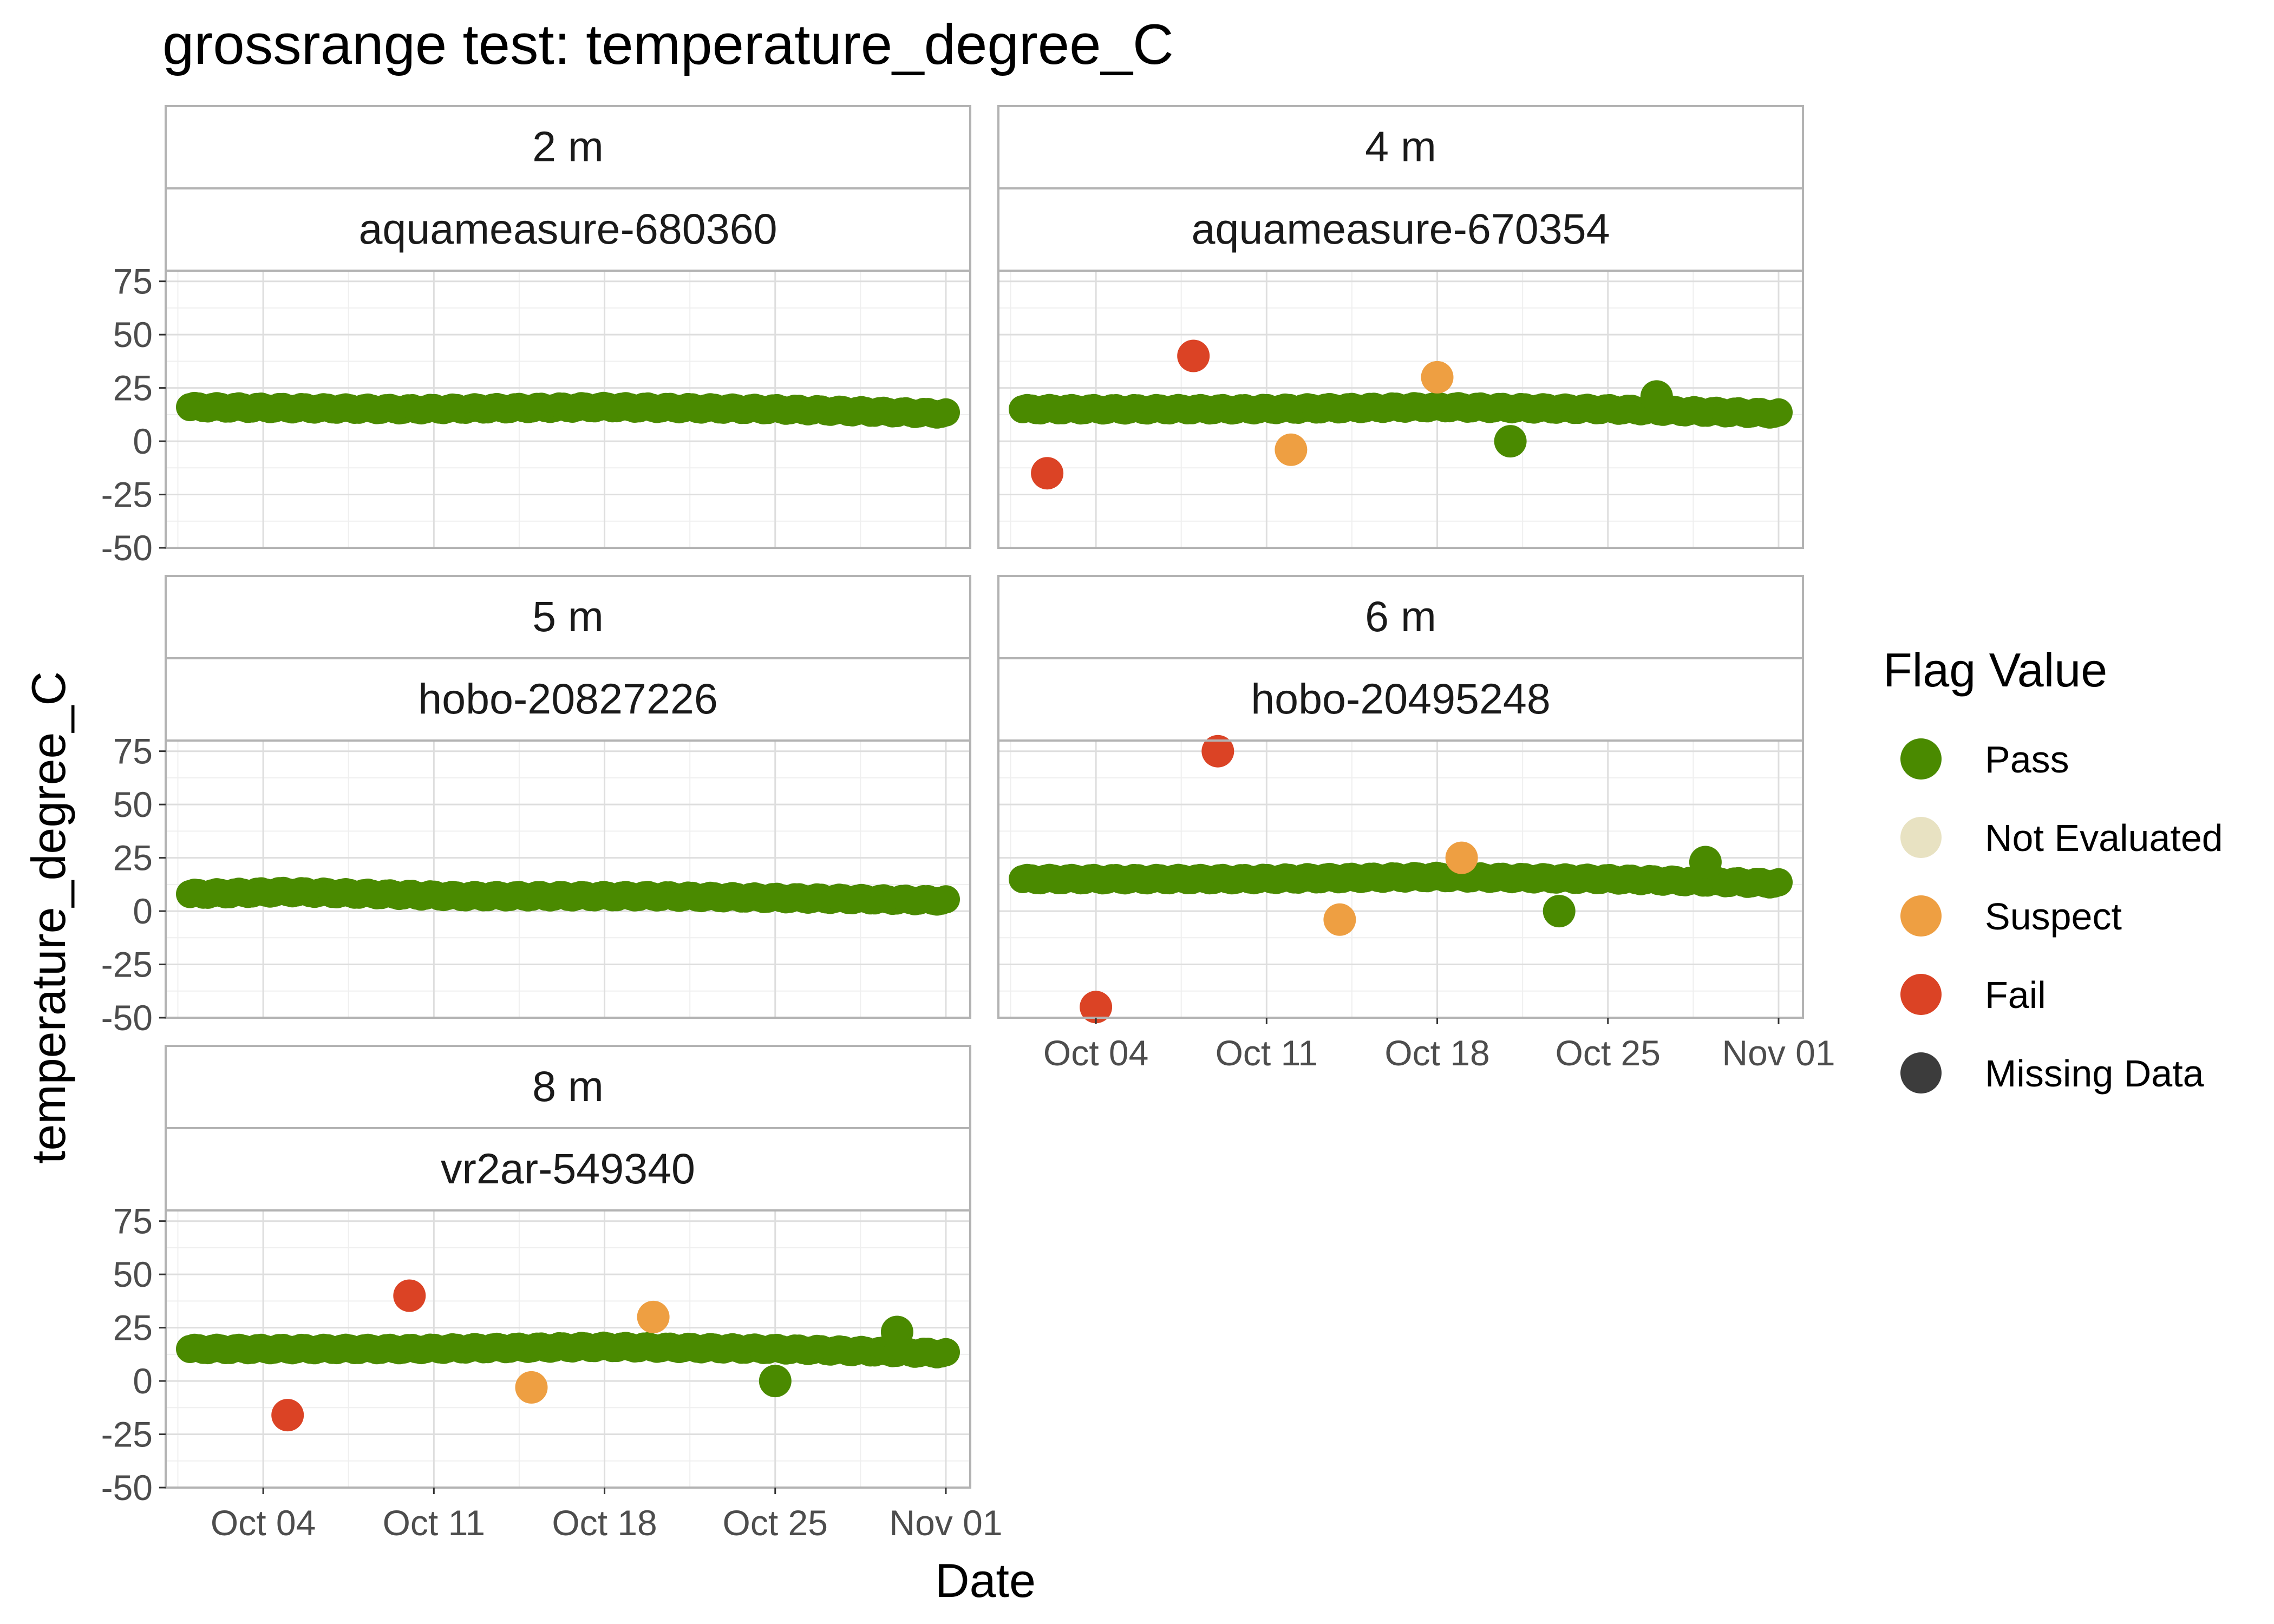 The width and height of the screenshot is (2274, 1624). Describe the element at coordinates (1973, 995) in the screenshot. I see `legend-entry: Fail` at that location.